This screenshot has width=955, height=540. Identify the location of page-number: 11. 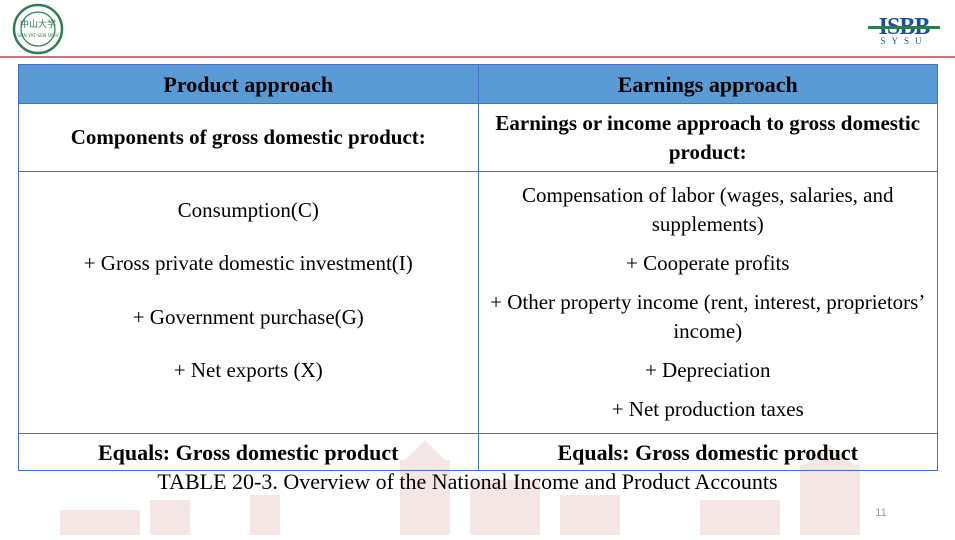
(881, 513).